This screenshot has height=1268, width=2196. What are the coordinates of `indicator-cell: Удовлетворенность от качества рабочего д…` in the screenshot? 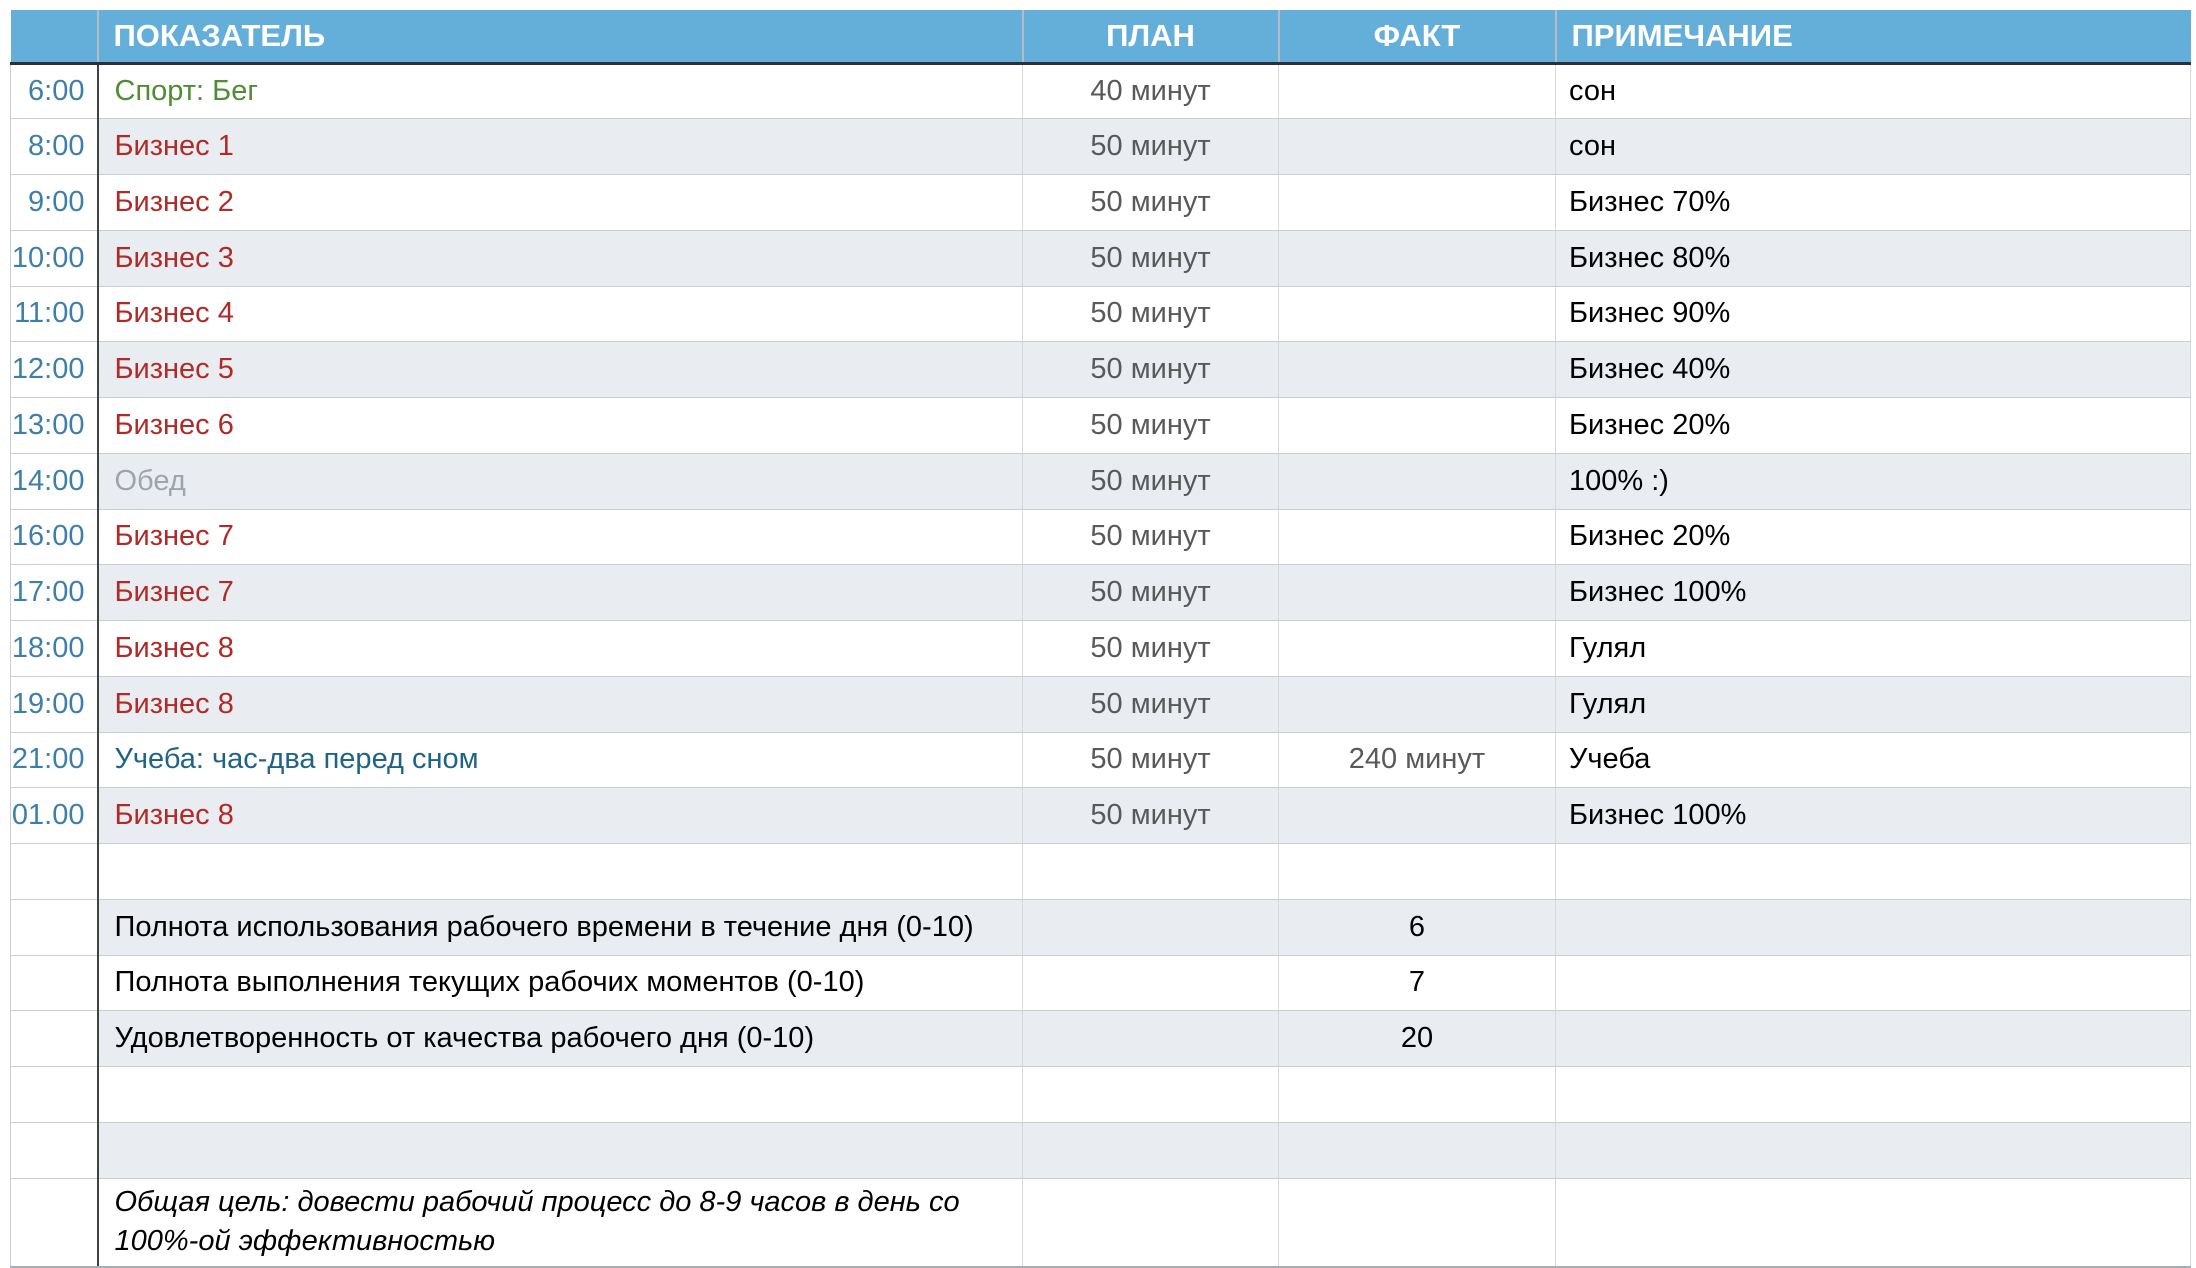 It's located at (560, 1038).